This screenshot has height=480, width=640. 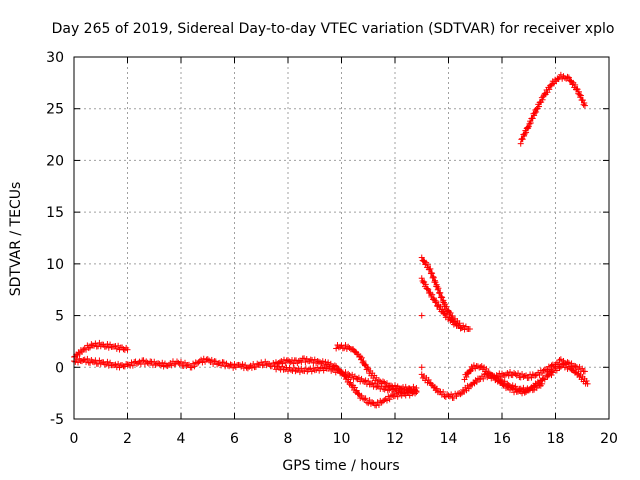 What do you see at coordinates (609, 439) in the screenshot?
I see `x-tick-label: 20` at bounding box center [609, 439].